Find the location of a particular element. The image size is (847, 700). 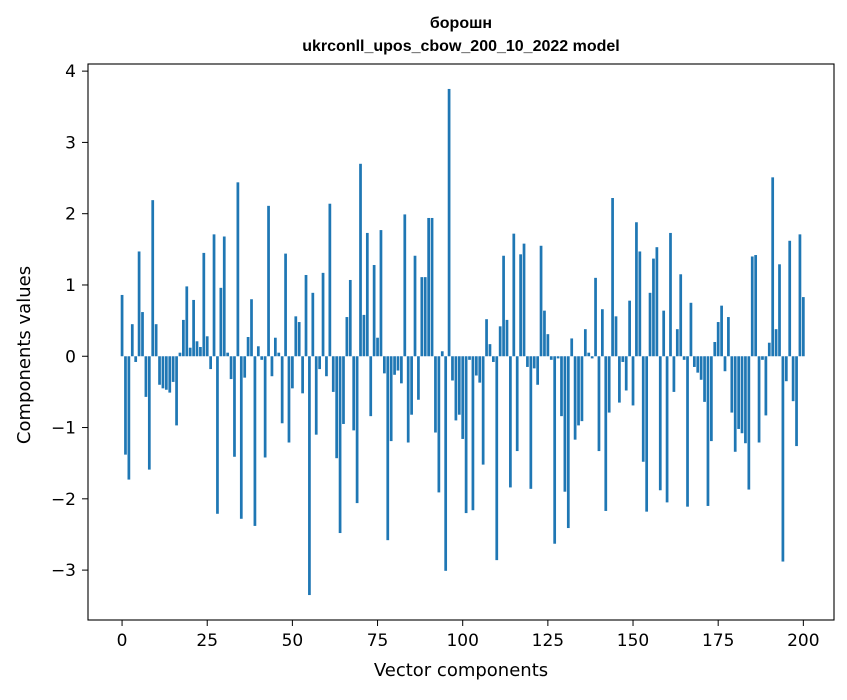

chart-title-line2: ukrconll_upos_cbow_200_10_2022 model is located at coordinates (460, 46).